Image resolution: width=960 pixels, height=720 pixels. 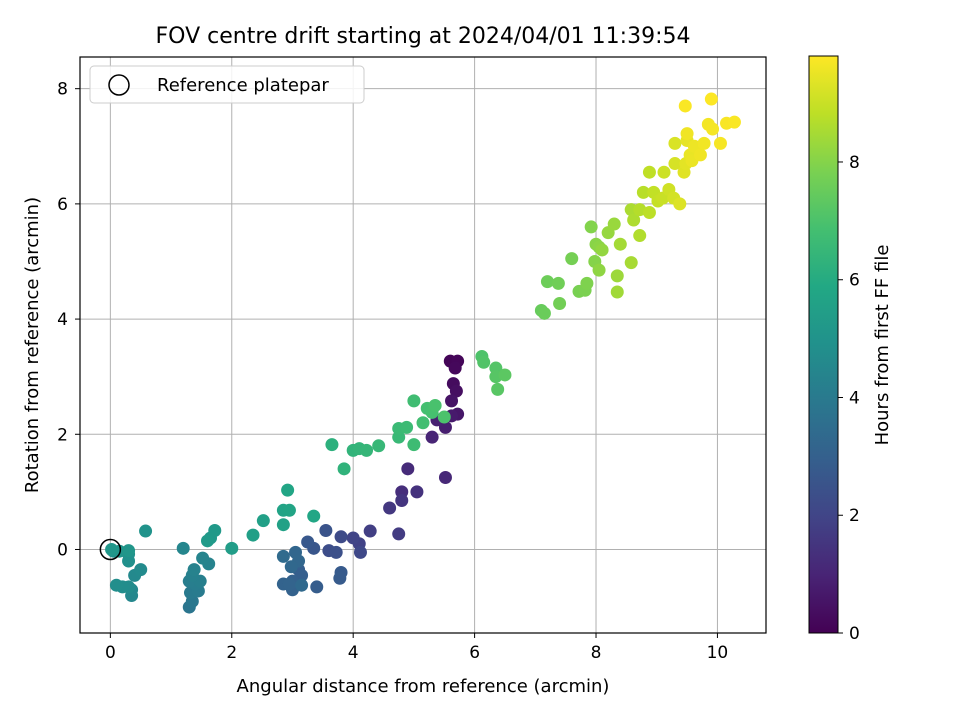 I want to click on y-tick-label: 2, so click(x=62, y=435).